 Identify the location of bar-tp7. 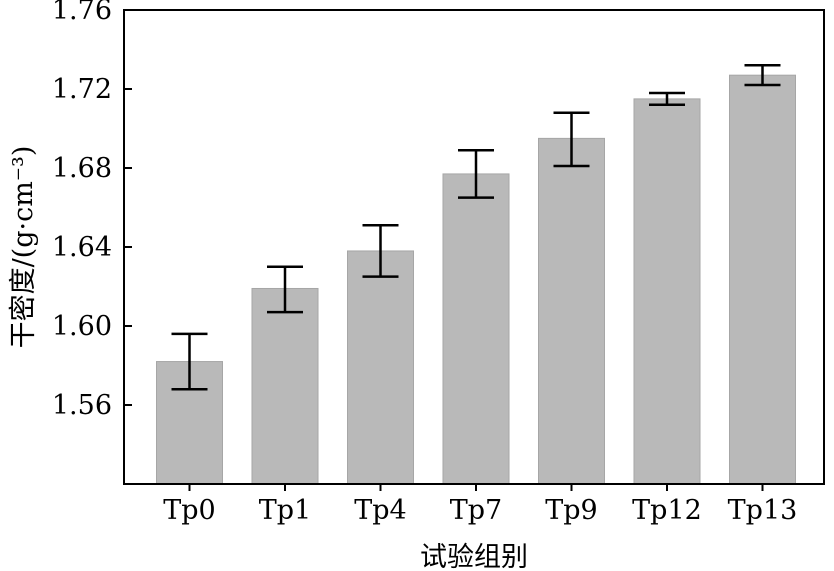
(476, 329).